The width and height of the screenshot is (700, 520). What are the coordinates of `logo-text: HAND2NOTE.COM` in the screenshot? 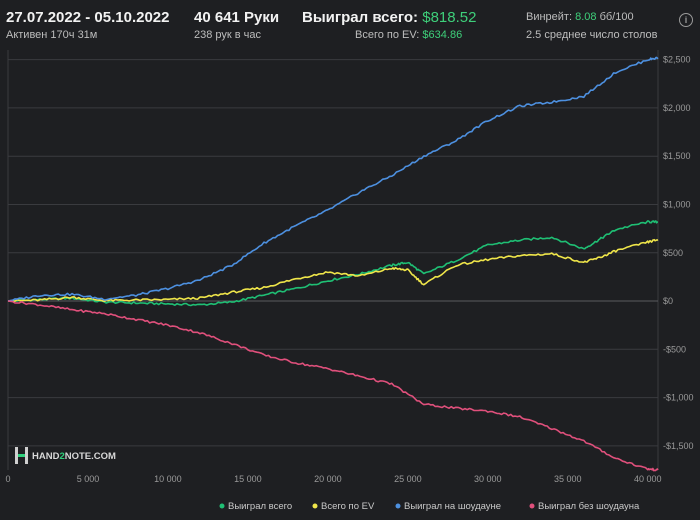 It's located at (74, 456).